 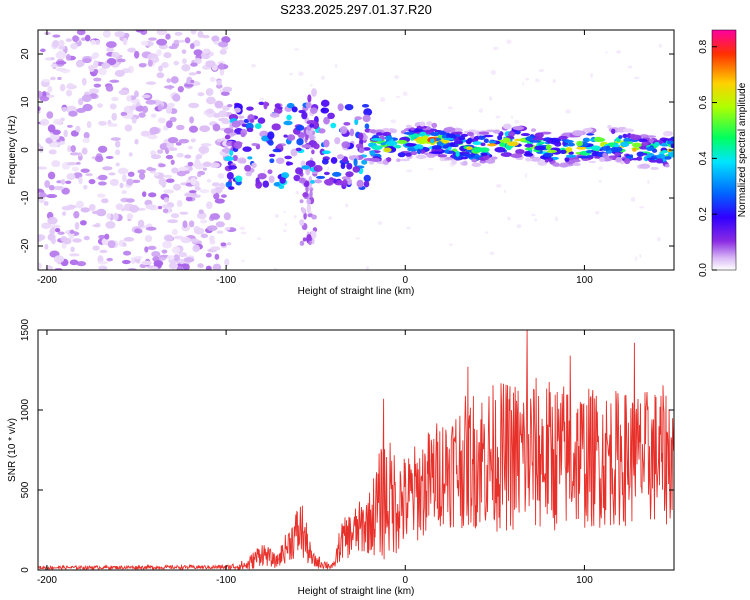 I want to click on colorbar-tick-label: 0.8, so click(x=703, y=46).